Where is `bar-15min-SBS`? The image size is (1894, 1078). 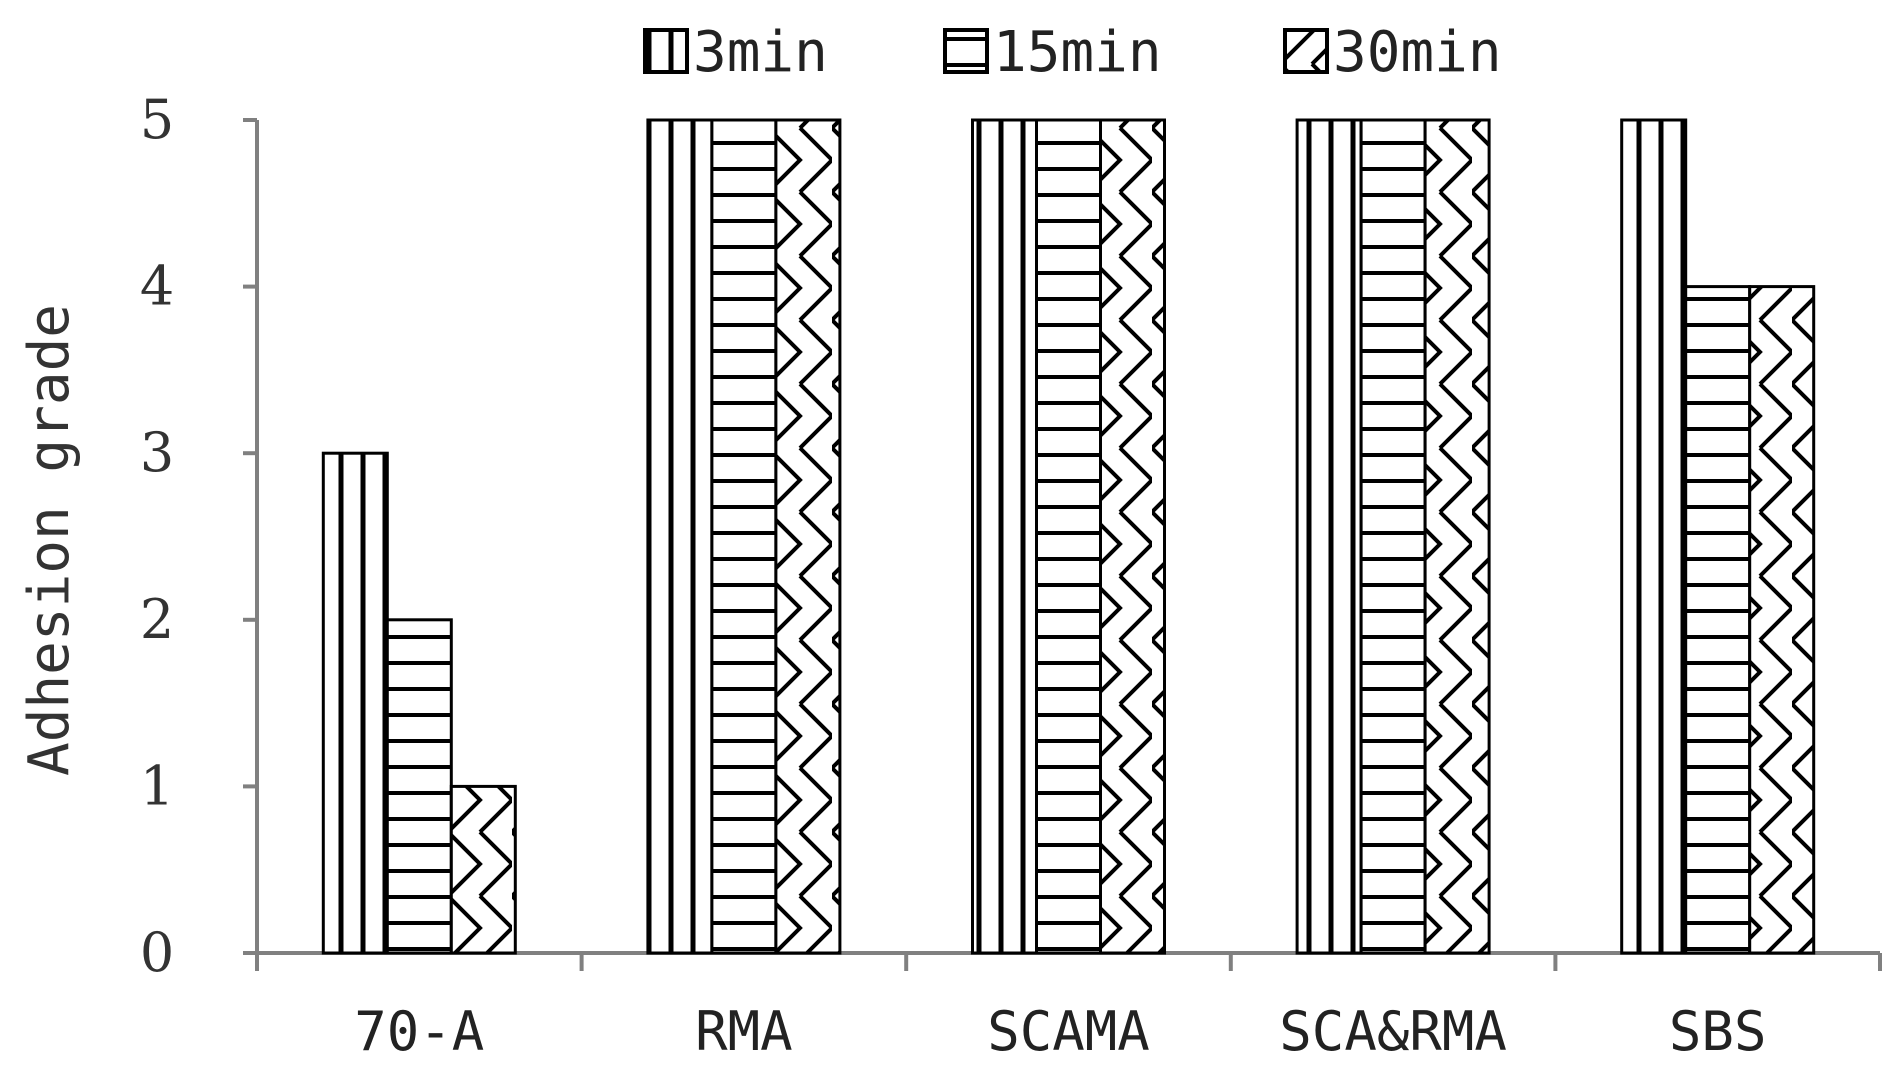 bar-15min-SBS is located at coordinates (1718, 620).